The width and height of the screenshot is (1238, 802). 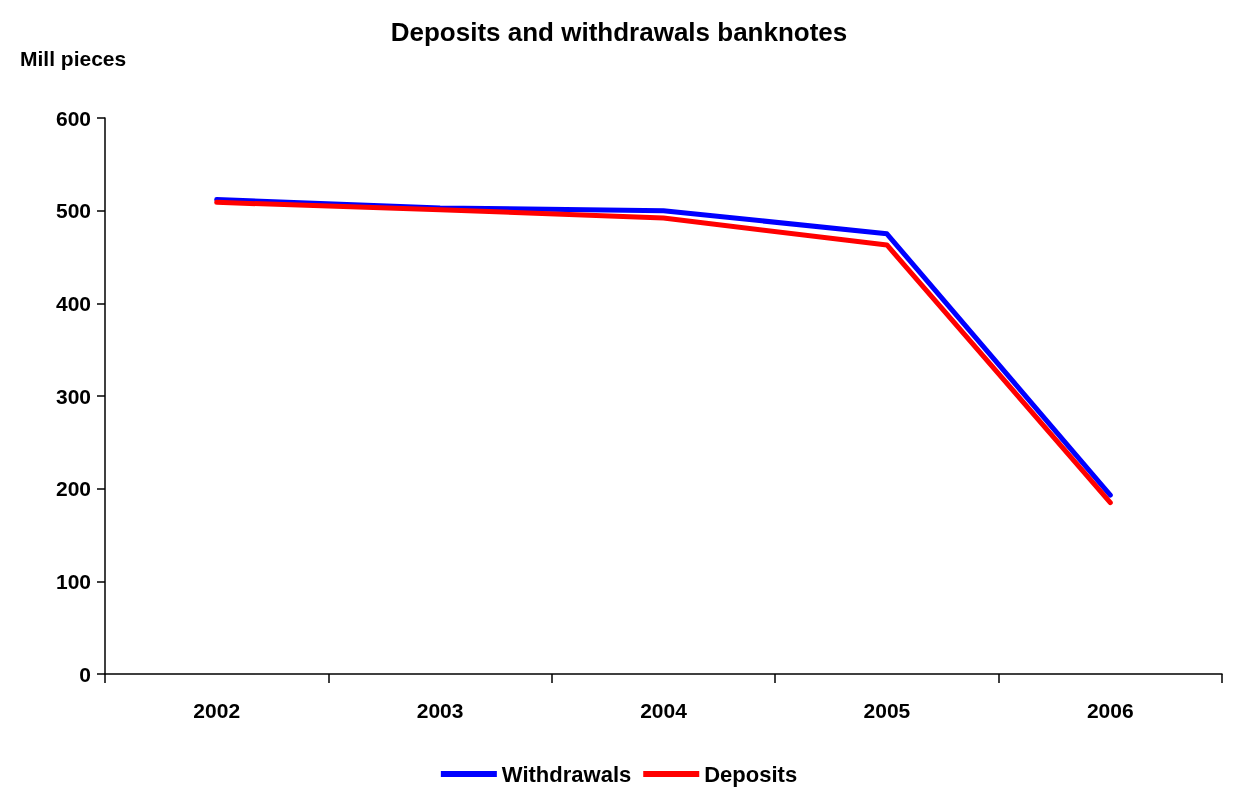 What do you see at coordinates (73, 211) in the screenshot?
I see `y-tick-label: 500` at bounding box center [73, 211].